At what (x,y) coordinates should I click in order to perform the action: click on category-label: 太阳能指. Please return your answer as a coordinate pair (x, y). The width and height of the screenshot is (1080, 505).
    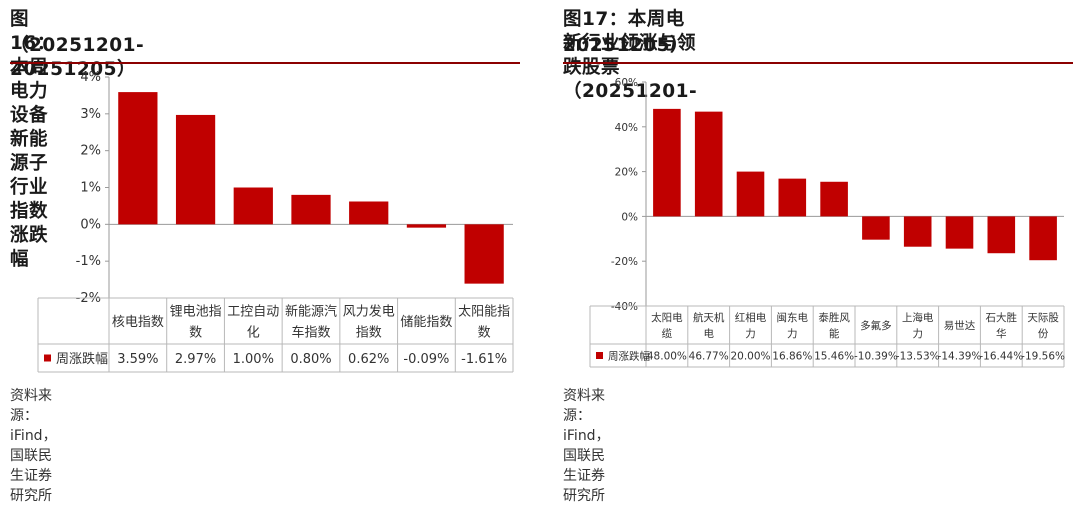
    Looking at the image, I should click on (484, 311).